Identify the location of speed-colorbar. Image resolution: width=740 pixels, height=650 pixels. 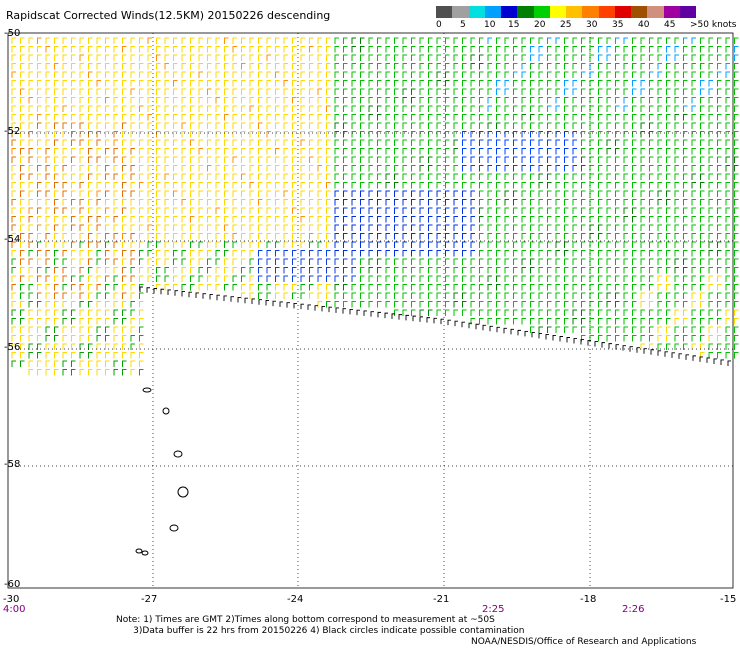
(566, 12).